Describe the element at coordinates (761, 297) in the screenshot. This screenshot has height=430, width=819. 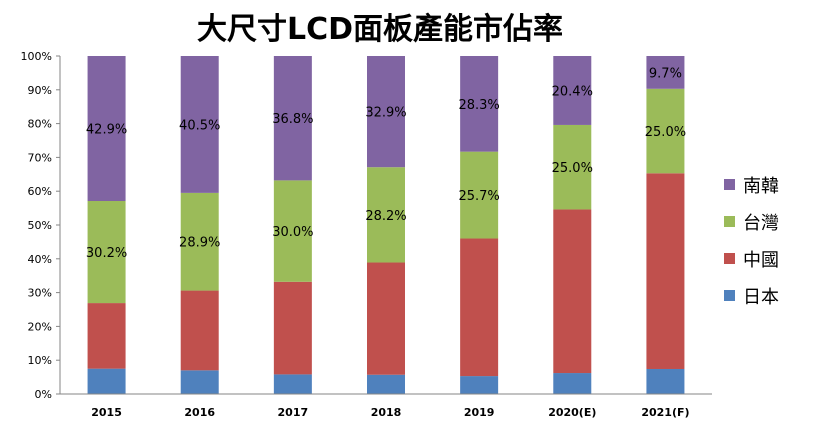
I see `legend-label: 日本` at that location.